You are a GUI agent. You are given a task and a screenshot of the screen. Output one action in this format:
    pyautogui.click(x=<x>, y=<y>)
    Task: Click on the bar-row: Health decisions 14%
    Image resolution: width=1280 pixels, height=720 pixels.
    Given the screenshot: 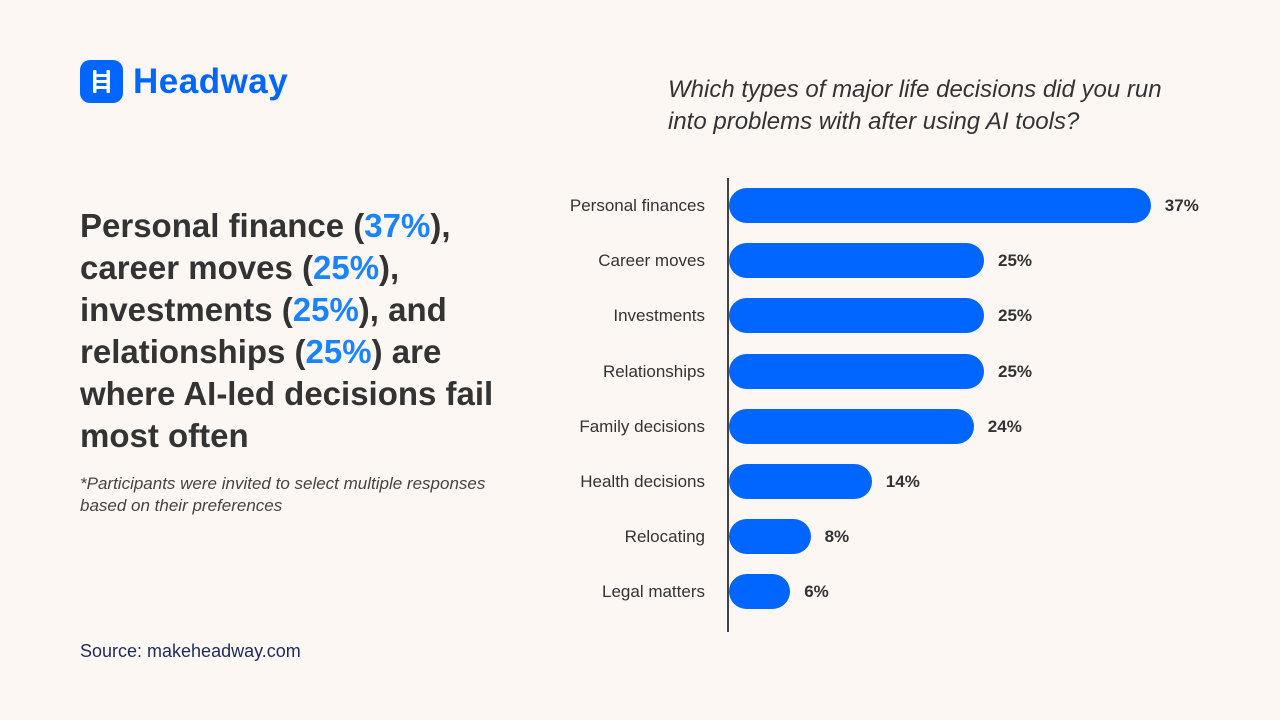 What is the action you would take?
    pyautogui.click(x=640, y=481)
    